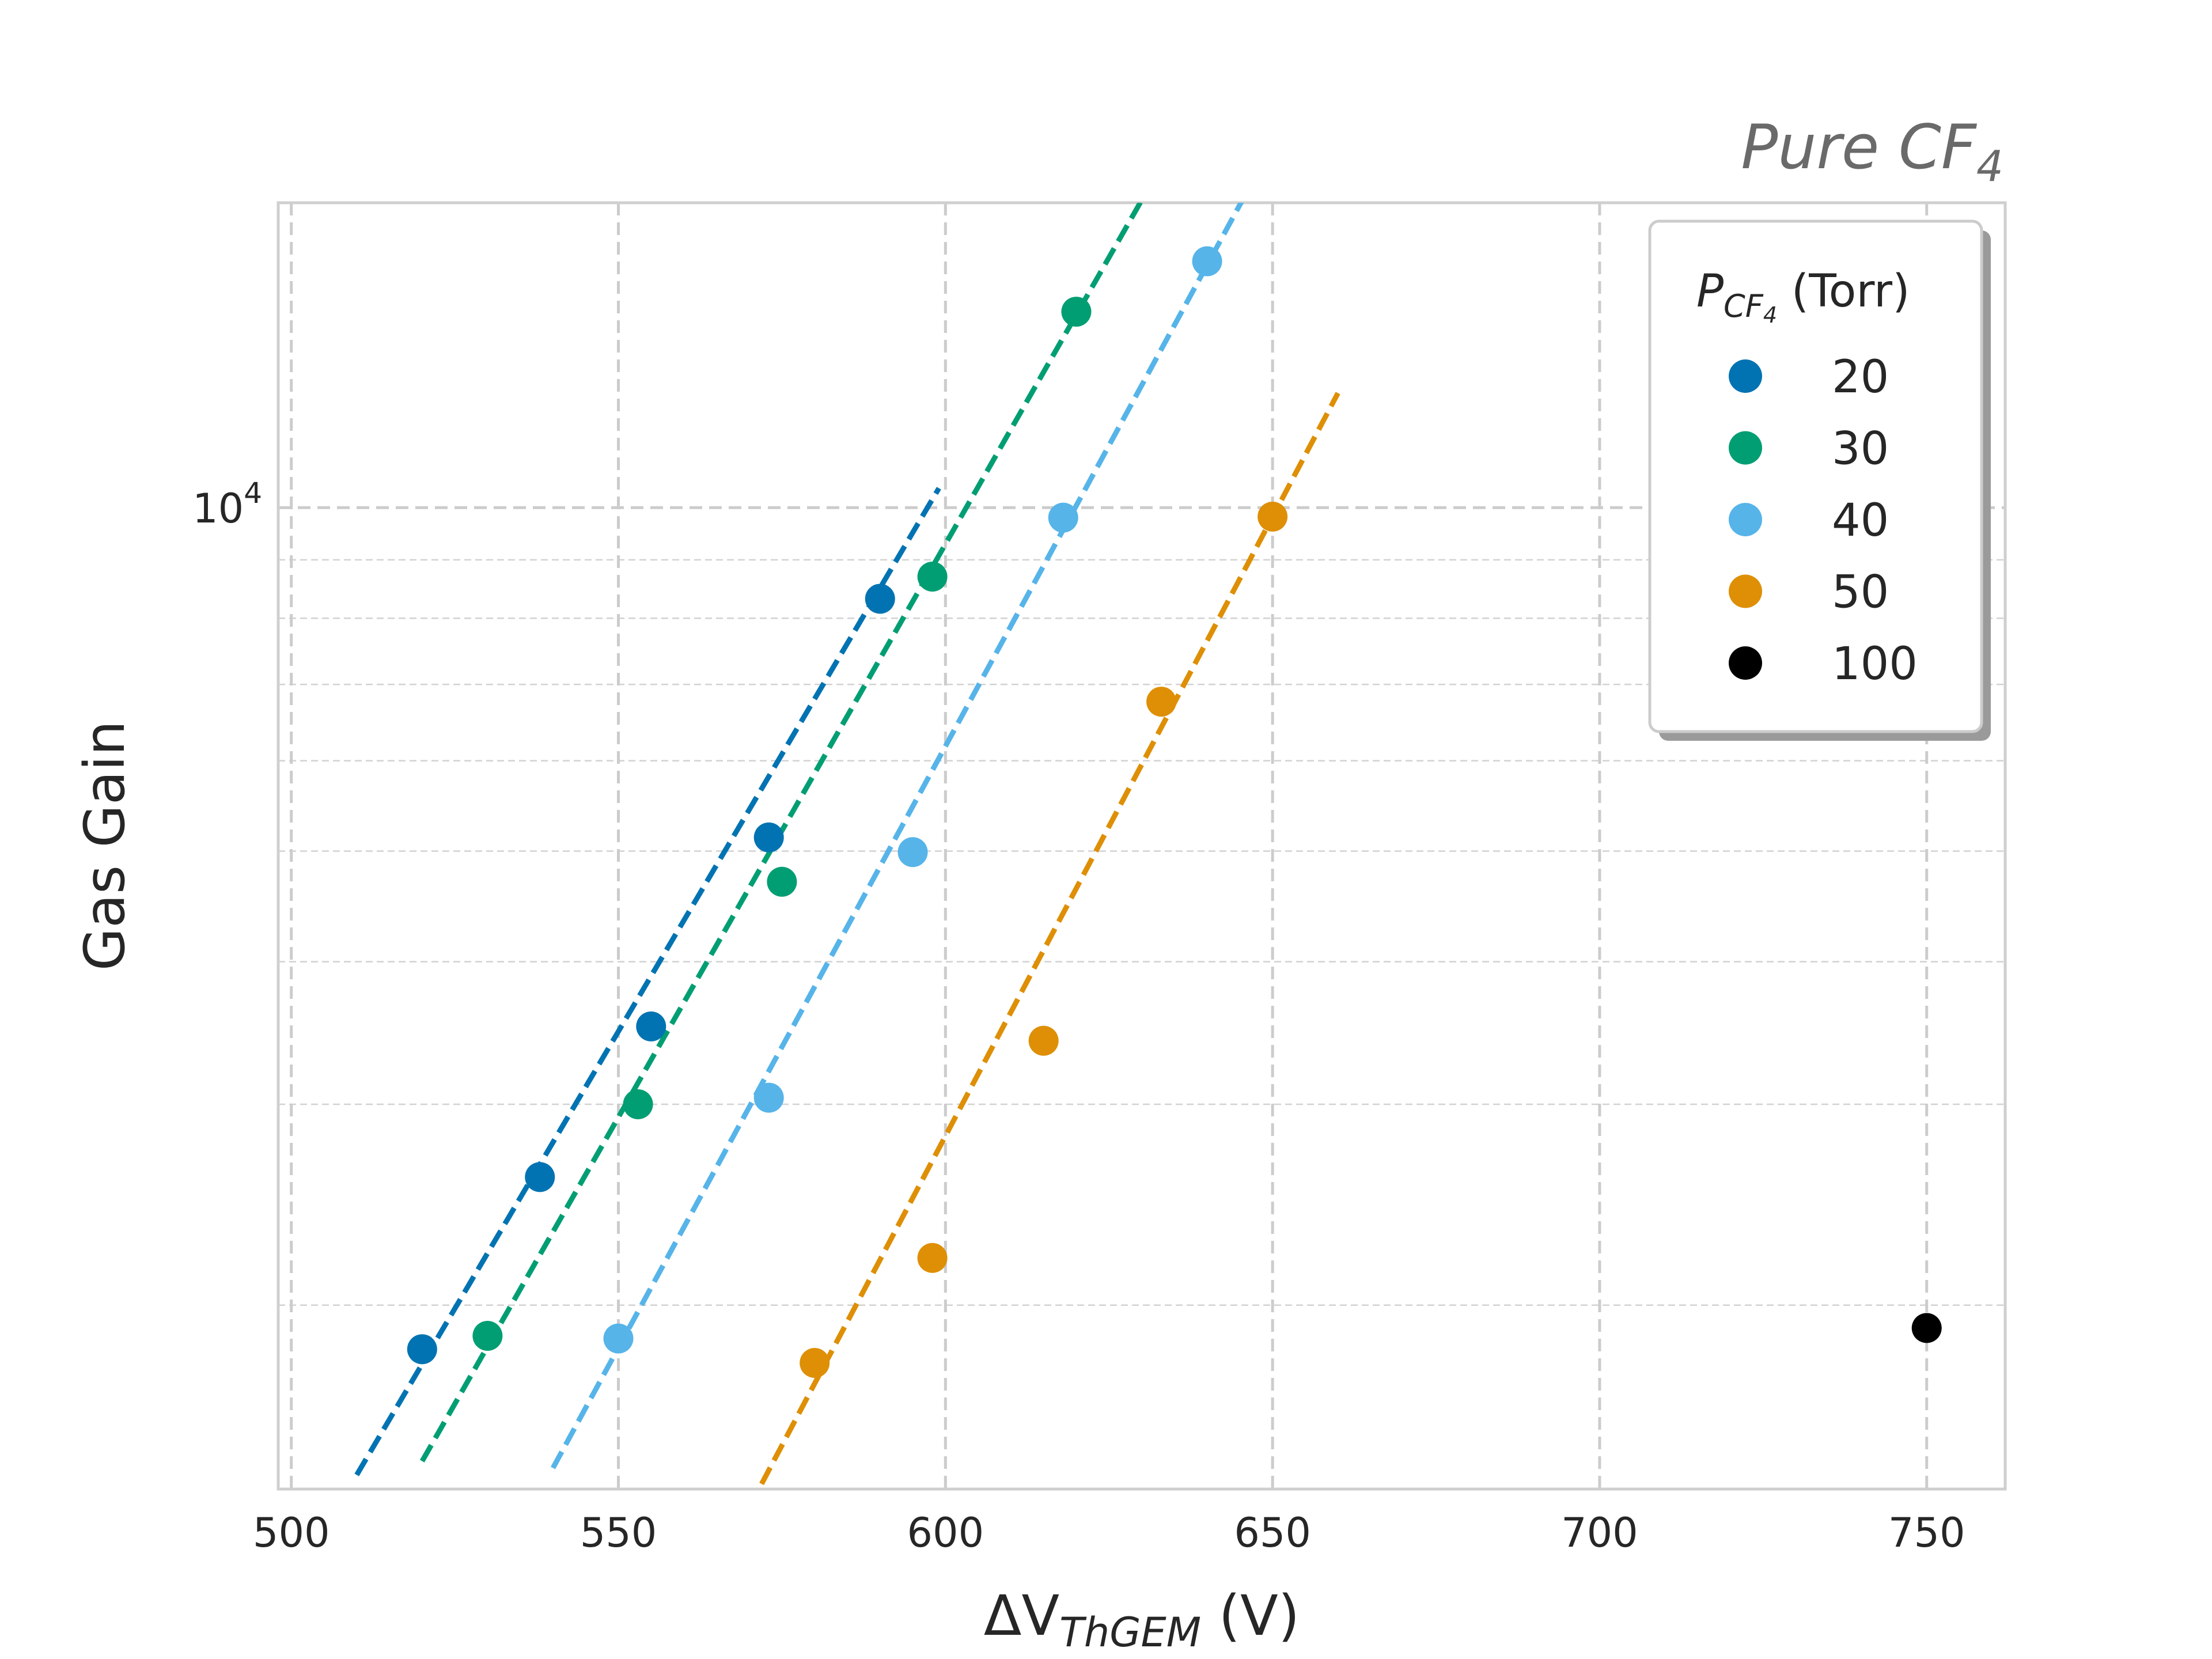 This screenshot has height=1659, width=2212. Describe the element at coordinates (945, 1532) in the screenshot. I see `x-tick-label: 600` at that location.